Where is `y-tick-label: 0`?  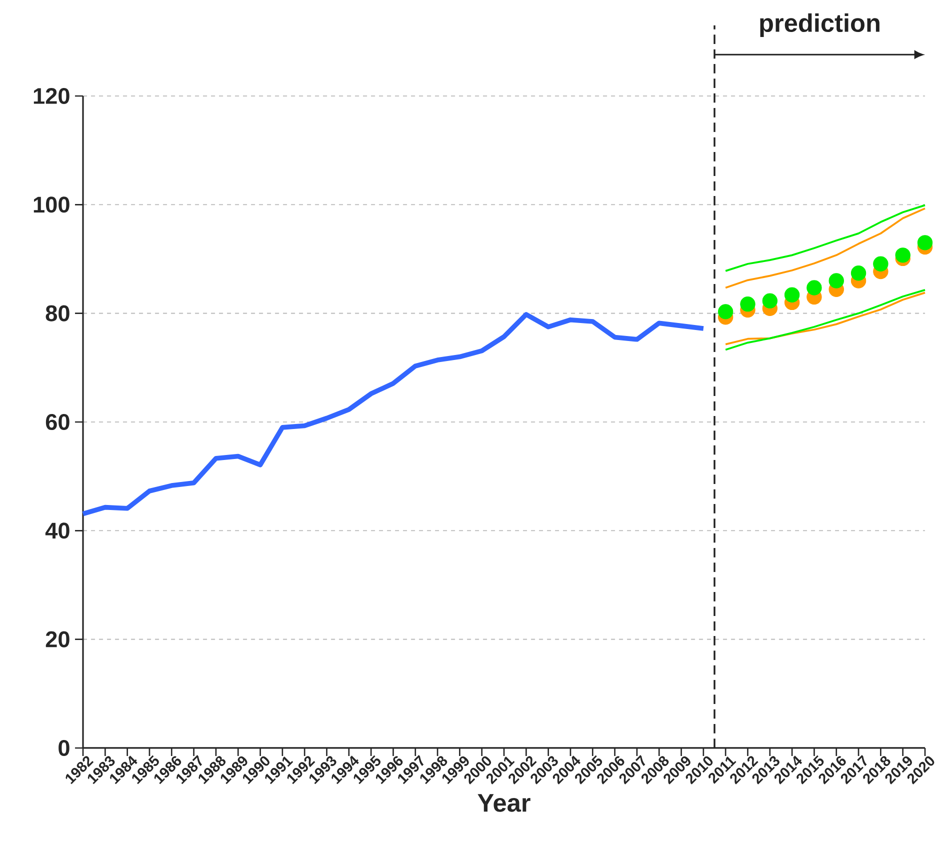
y-tick-label: 0 is located at coordinates (64, 748).